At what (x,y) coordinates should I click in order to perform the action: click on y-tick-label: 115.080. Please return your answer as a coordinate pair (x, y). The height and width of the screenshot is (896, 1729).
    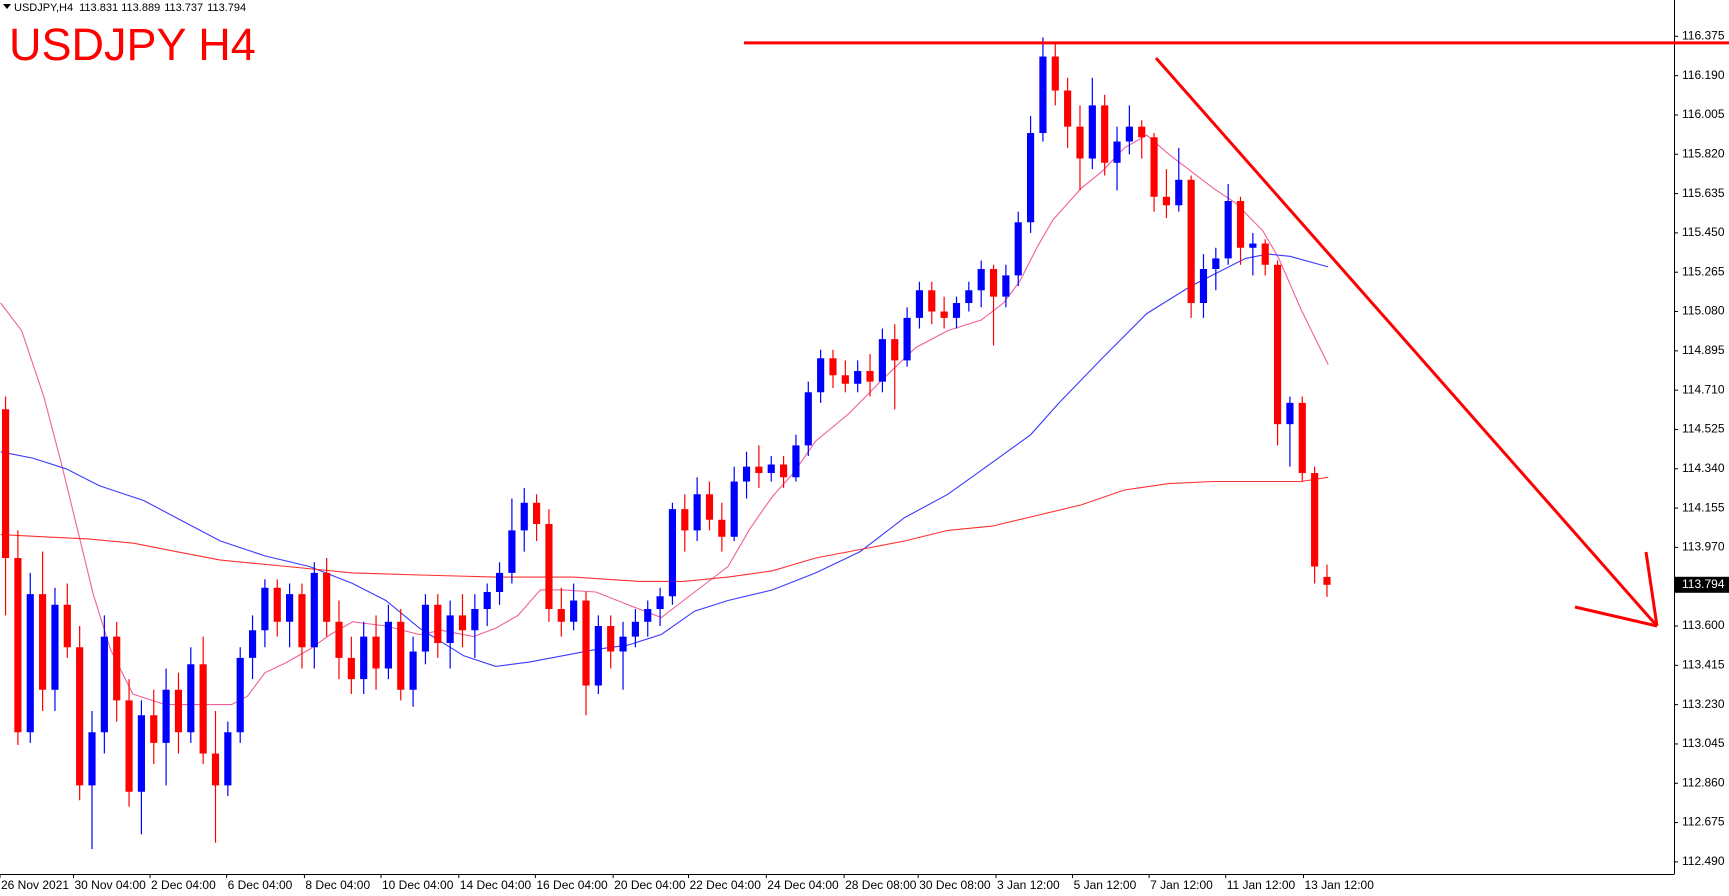
    Looking at the image, I should click on (1703, 311).